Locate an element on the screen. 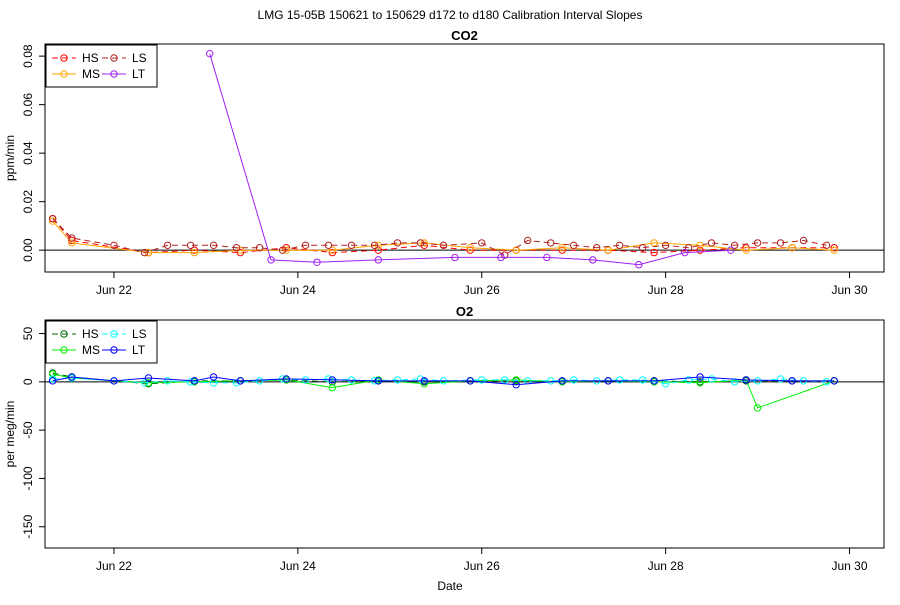  legend-box is located at coordinates (101, 66).